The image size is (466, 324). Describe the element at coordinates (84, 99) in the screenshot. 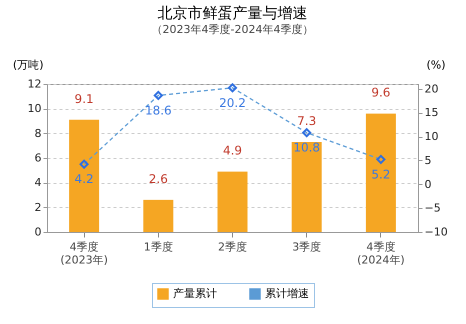

I see `data-label: 9.1` at that location.